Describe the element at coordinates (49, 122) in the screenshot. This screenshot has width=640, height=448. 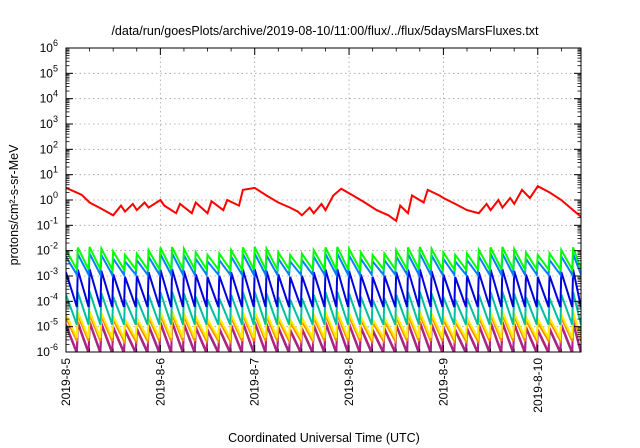
I see `y-tick-label: 10³` at that location.